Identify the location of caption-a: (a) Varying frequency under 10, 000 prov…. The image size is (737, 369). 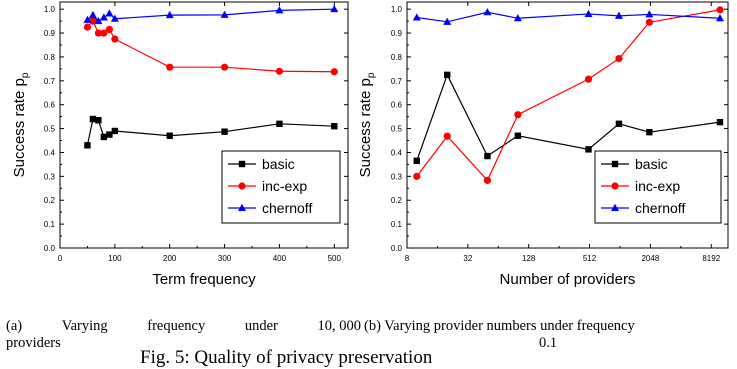
(183, 335).